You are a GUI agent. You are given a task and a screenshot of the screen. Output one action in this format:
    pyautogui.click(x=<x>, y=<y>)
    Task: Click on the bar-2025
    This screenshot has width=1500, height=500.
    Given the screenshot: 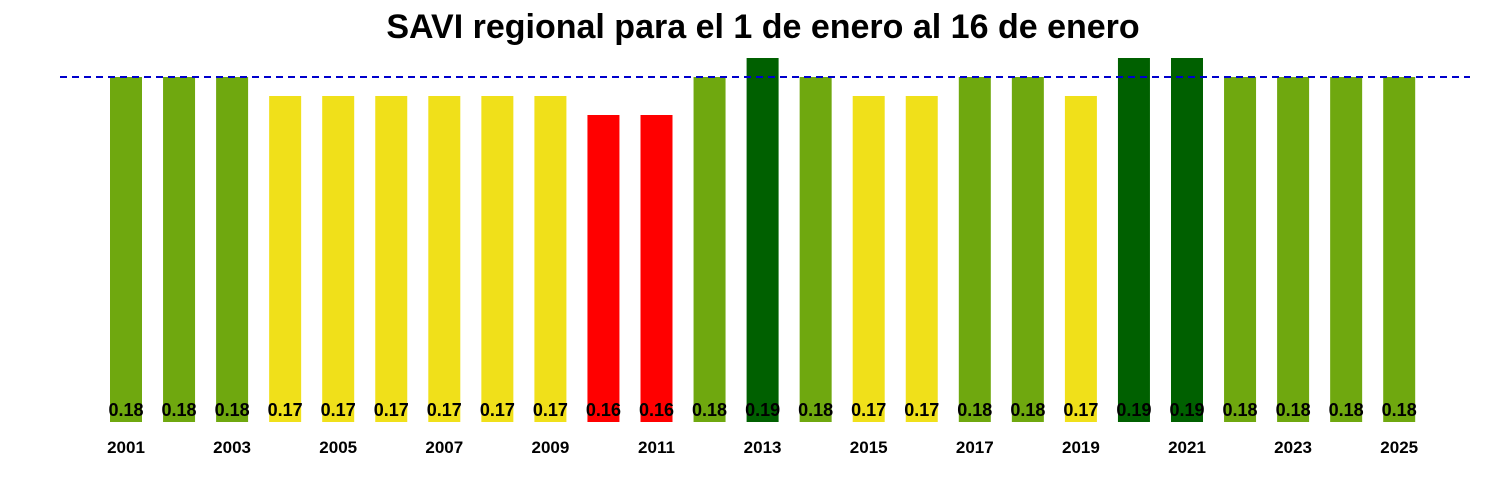 What is the action you would take?
    pyautogui.click(x=1399, y=249)
    